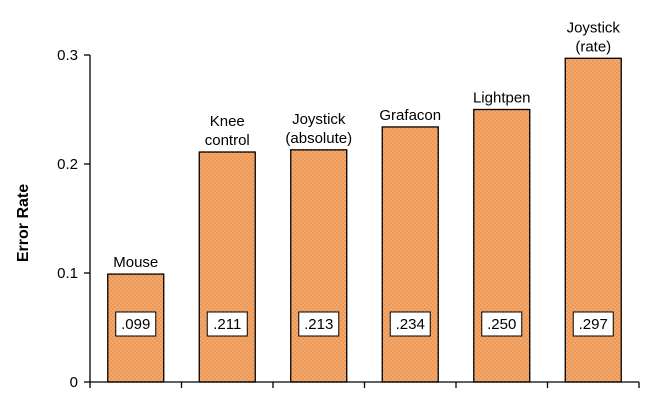 This screenshot has height=415, width=657. I want to click on value-label-5: .297, so click(593, 324).